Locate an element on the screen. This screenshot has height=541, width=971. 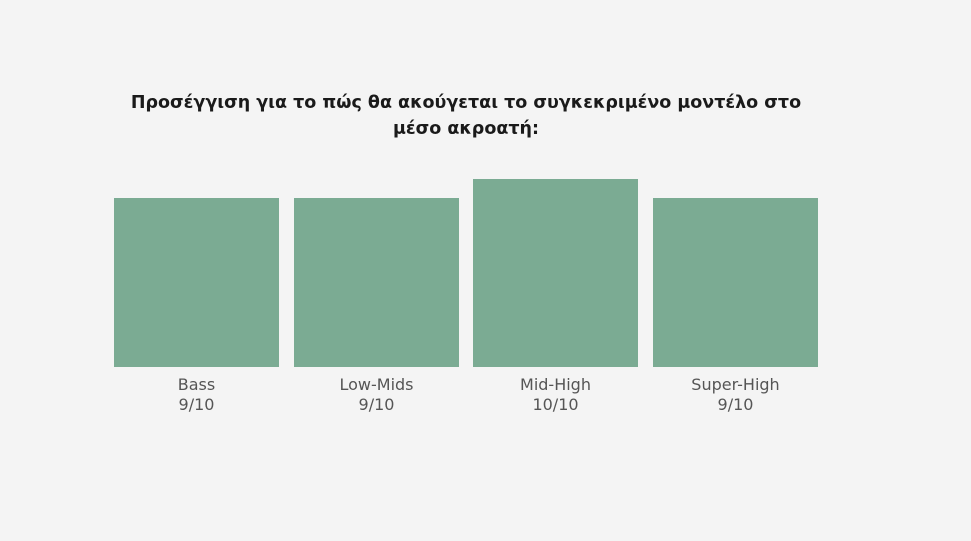
bar-label-super-high: Super-High 9/10 is located at coordinates (735, 395).